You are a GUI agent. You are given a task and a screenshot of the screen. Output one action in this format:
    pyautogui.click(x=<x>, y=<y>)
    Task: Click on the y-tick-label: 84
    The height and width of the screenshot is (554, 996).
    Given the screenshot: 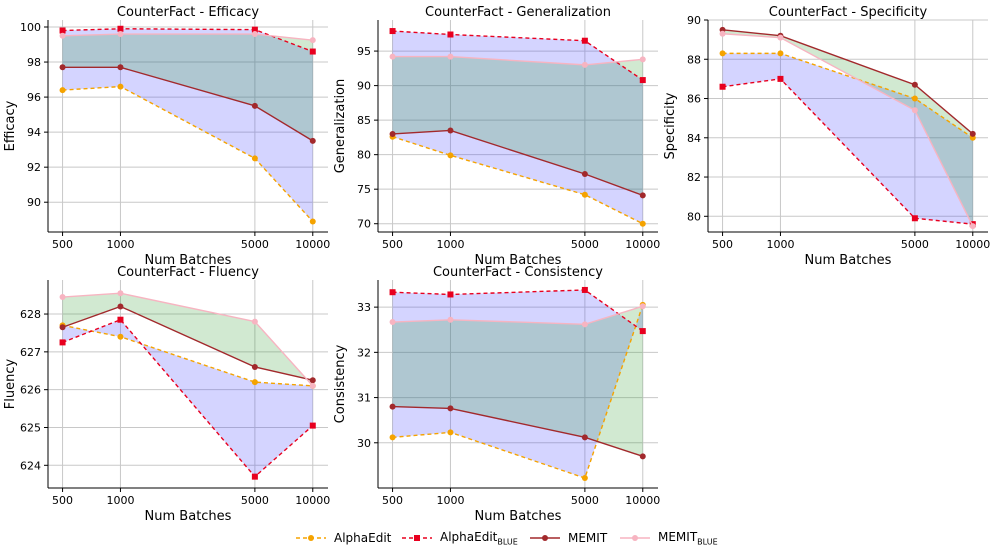 What is the action you would take?
    pyautogui.click(x=694, y=138)
    